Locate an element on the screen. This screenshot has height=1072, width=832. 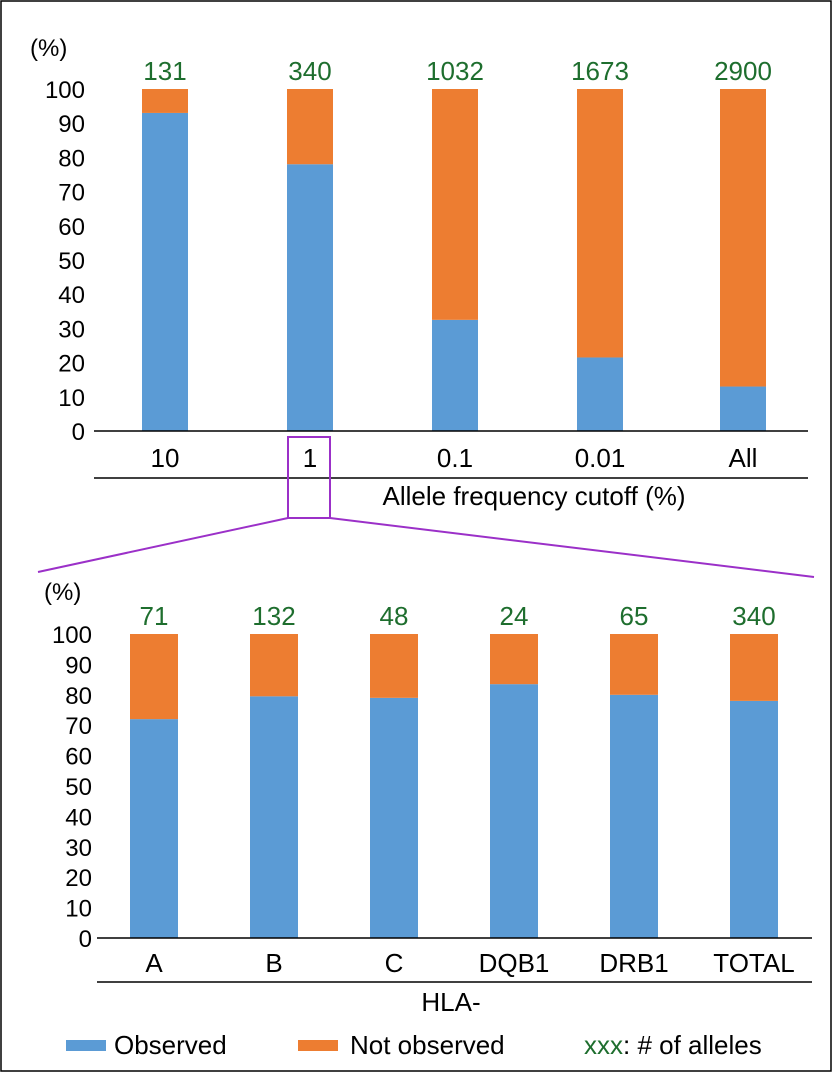
top-bar-not-observed-all is located at coordinates (743, 238).